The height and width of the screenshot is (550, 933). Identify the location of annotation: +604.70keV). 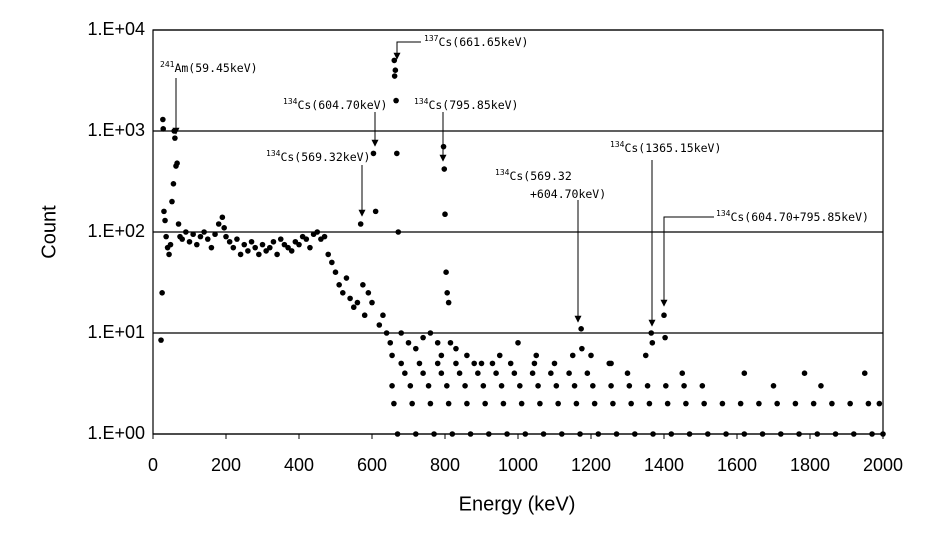
(568, 194).